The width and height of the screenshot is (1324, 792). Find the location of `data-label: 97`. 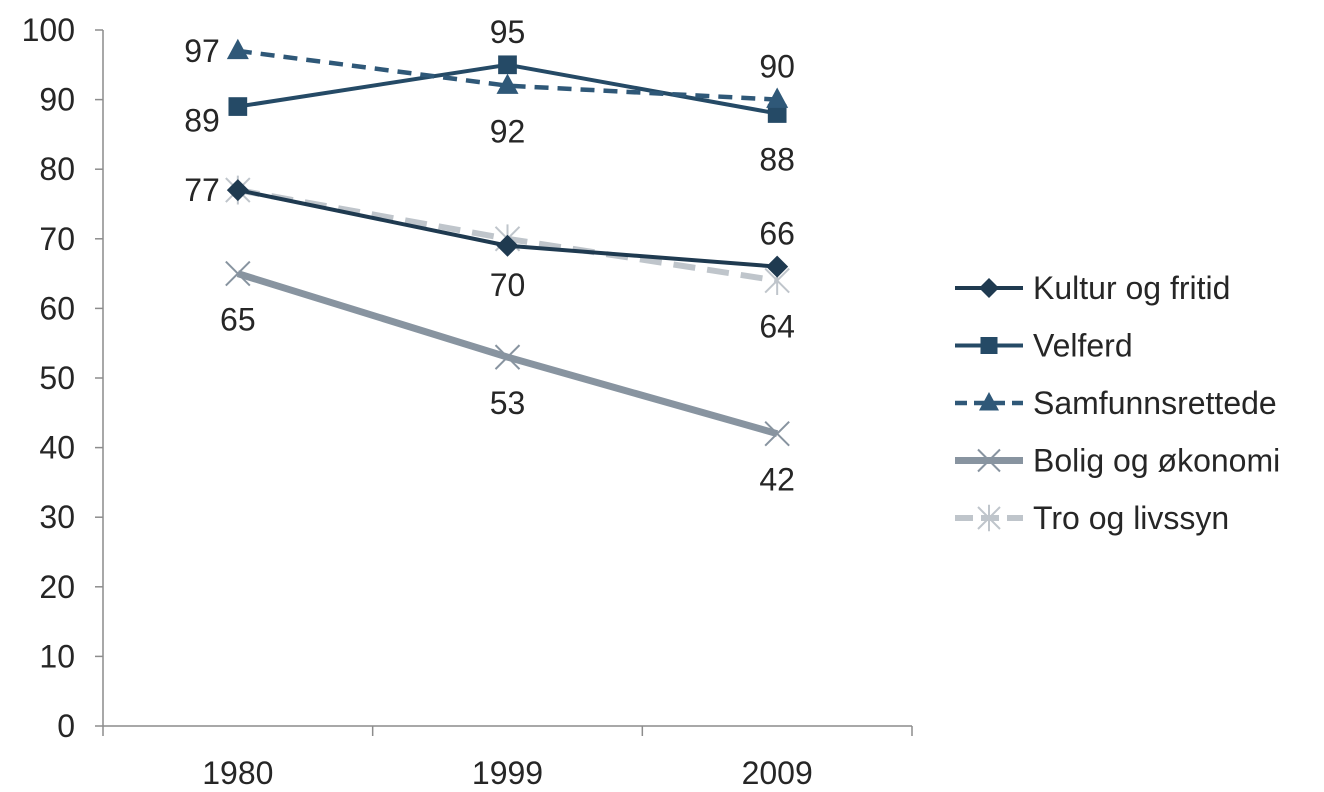

data-label: 97 is located at coordinates (202, 51).